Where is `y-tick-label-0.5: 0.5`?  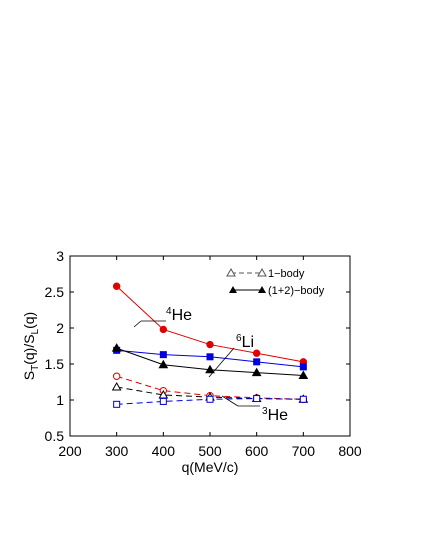
y-tick-label-0.5: 0.5 is located at coordinates (55, 436).